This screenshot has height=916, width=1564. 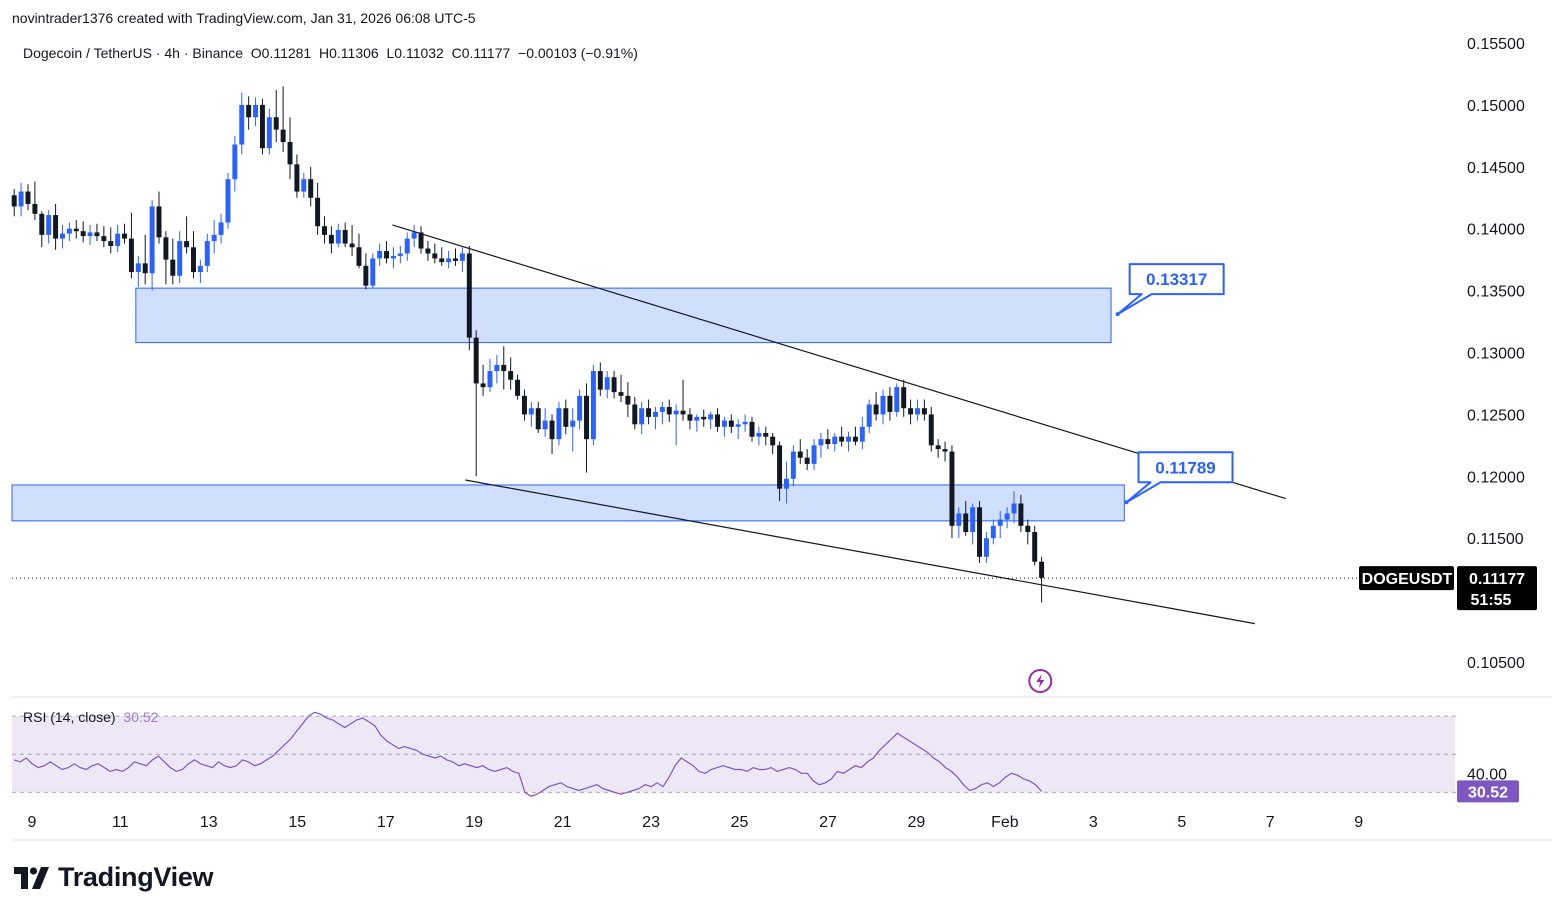 I want to click on callout-label: 0.11789, so click(x=1185, y=467).